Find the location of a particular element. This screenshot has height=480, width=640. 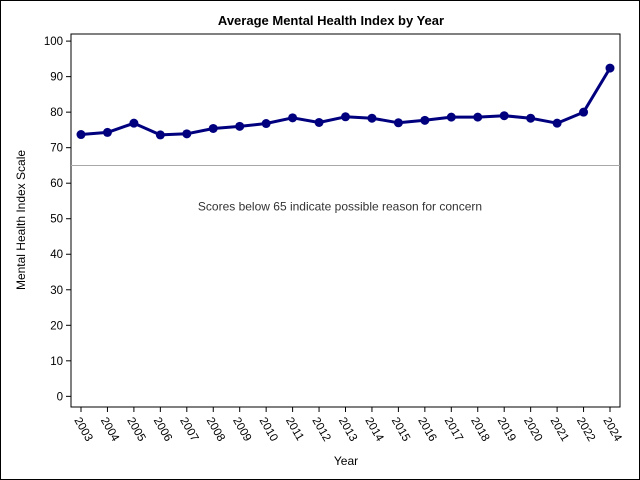

x-tick-label-2008: 2008 is located at coordinates (215, 430).